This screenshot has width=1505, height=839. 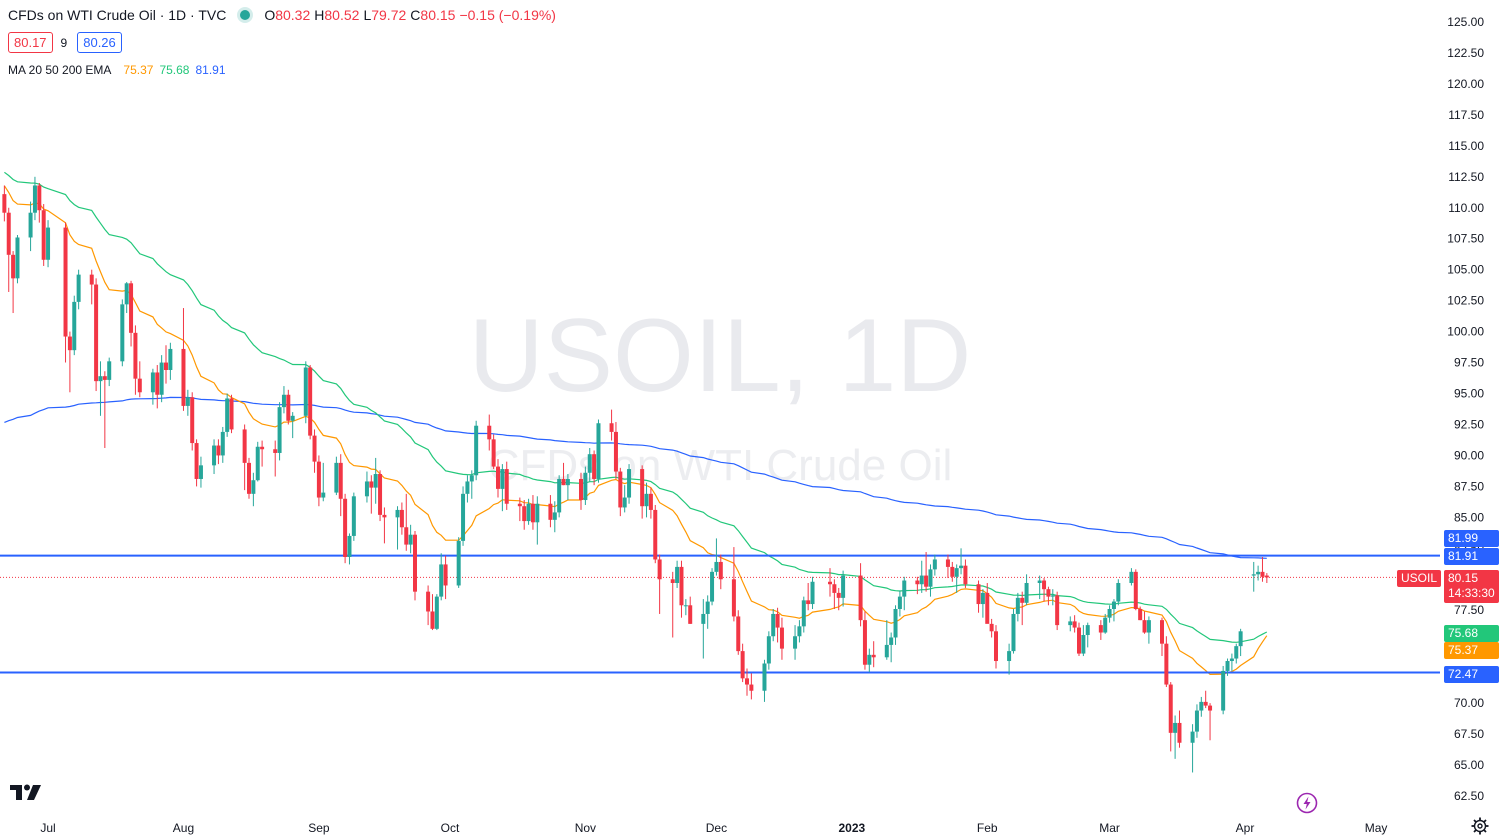 I want to click on ohlc-value-o: 80.32, so click(x=293, y=15).